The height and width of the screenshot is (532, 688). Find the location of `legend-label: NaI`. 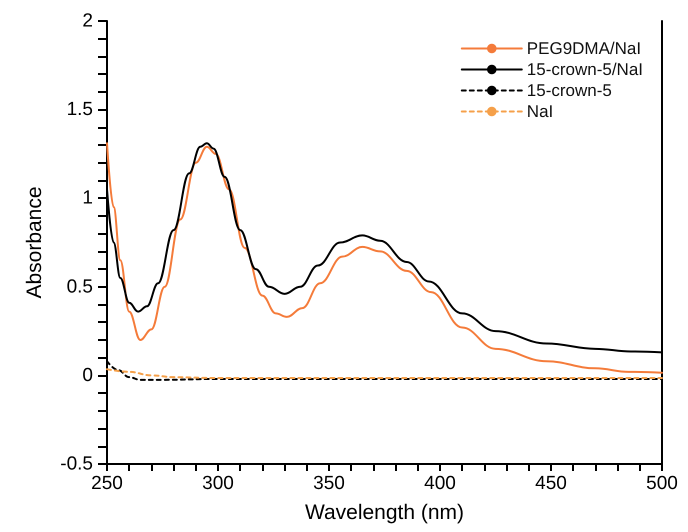

legend-label: NaI is located at coordinates (540, 111).